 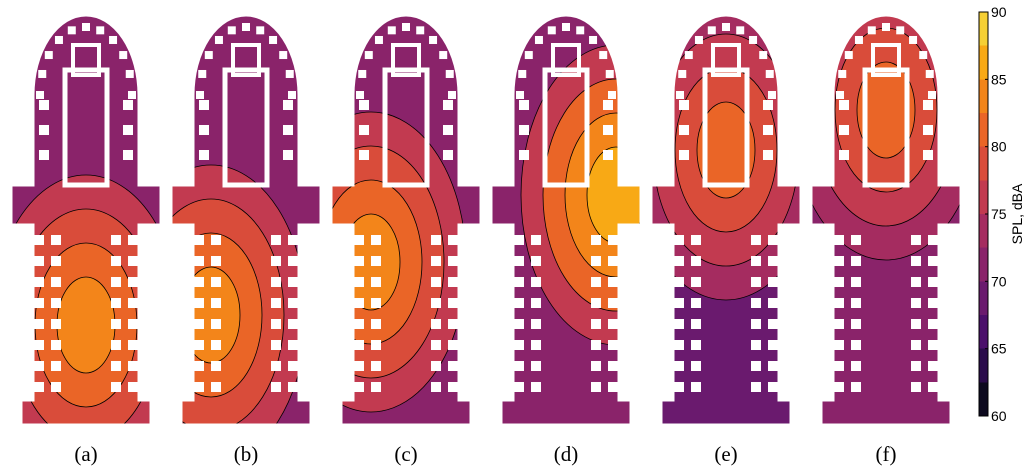 What do you see at coordinates (85, 454) in the screenshot?
I see `panel-label-a: (a)` at bounding box center [85, 454].